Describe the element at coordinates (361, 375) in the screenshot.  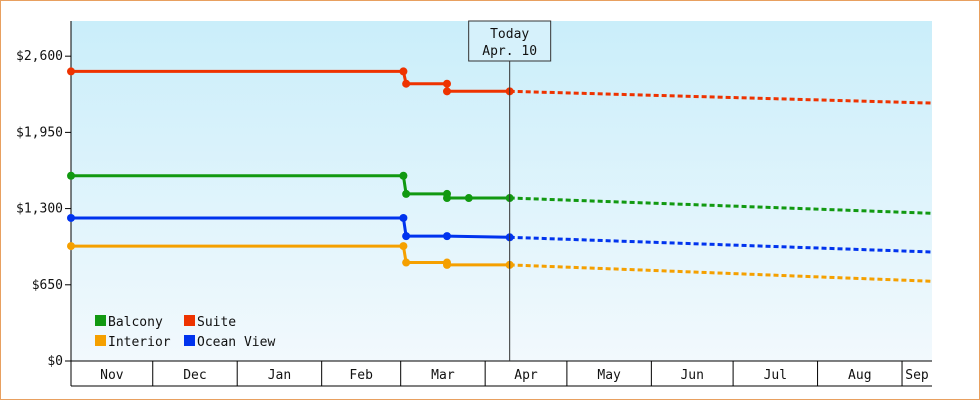
I see `x-tick-label: Feb` at that location.